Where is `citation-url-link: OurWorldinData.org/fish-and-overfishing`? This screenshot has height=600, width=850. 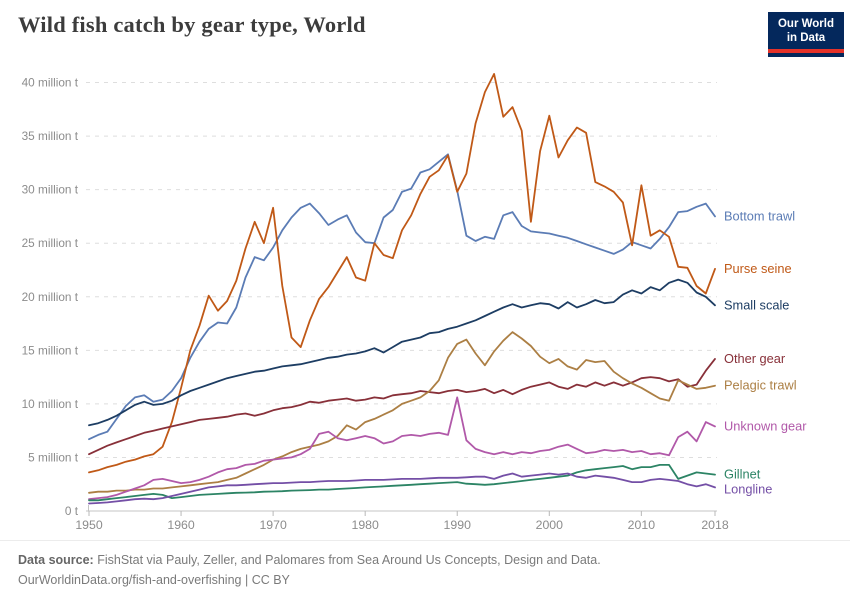 citation-url-link: OurWorldinData.org/fish-and-overfishing is located at coordinates (130, 580).